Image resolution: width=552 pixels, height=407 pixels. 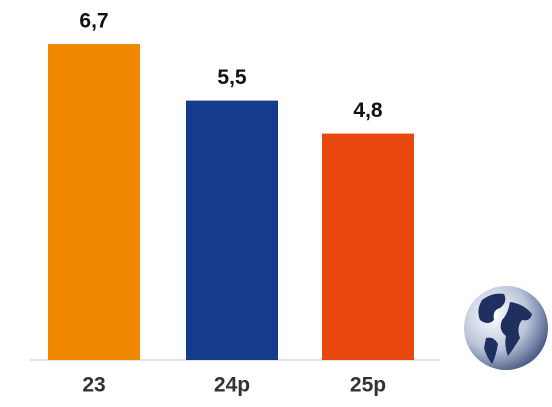 I want to click on value-label: 4,8, so click(x=368, y=110).